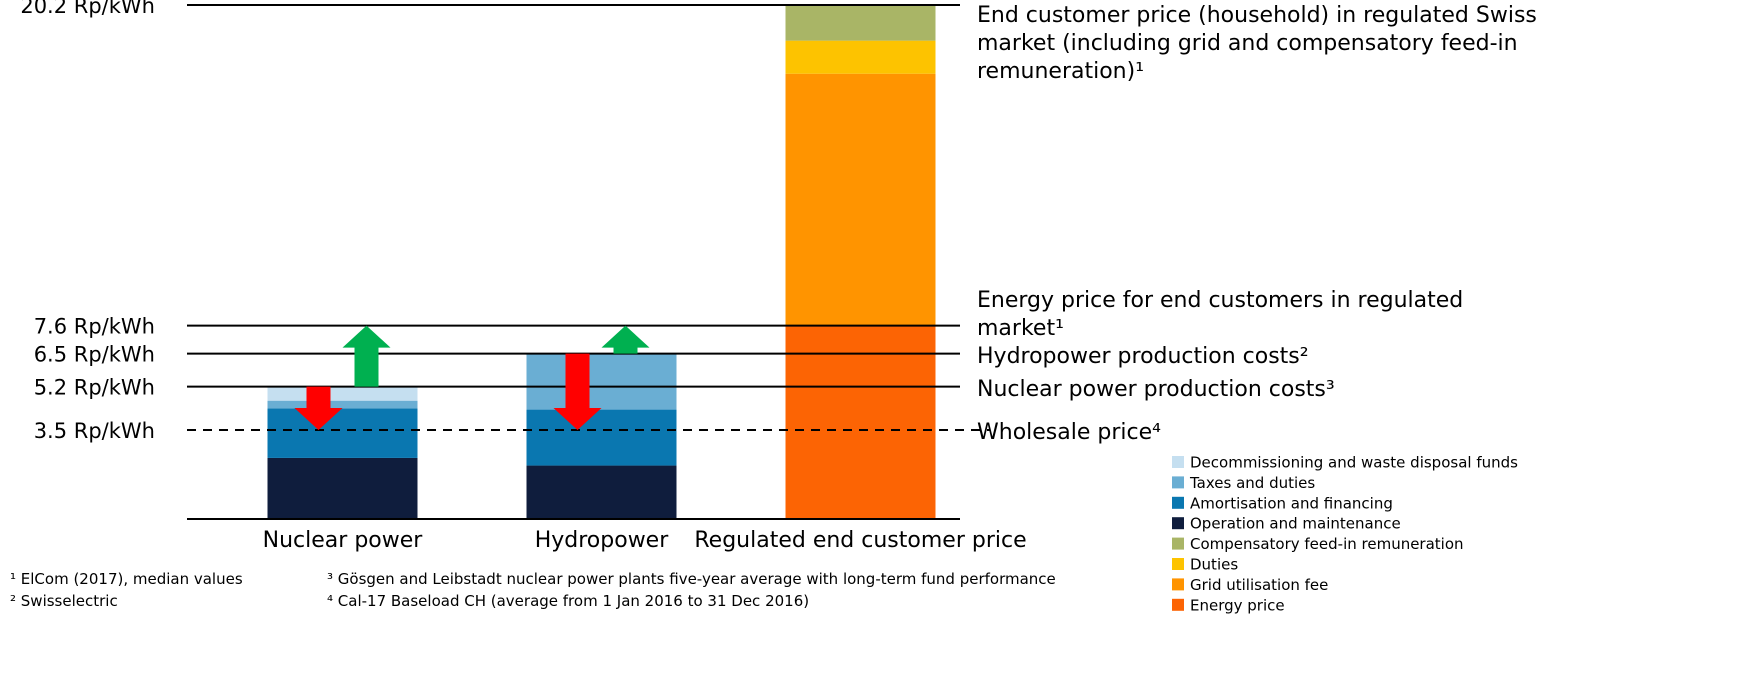  Describe the element at coordinates (1156, 389) in the screenshot. I see `line-label: Nuclear power production costs³` at that location.